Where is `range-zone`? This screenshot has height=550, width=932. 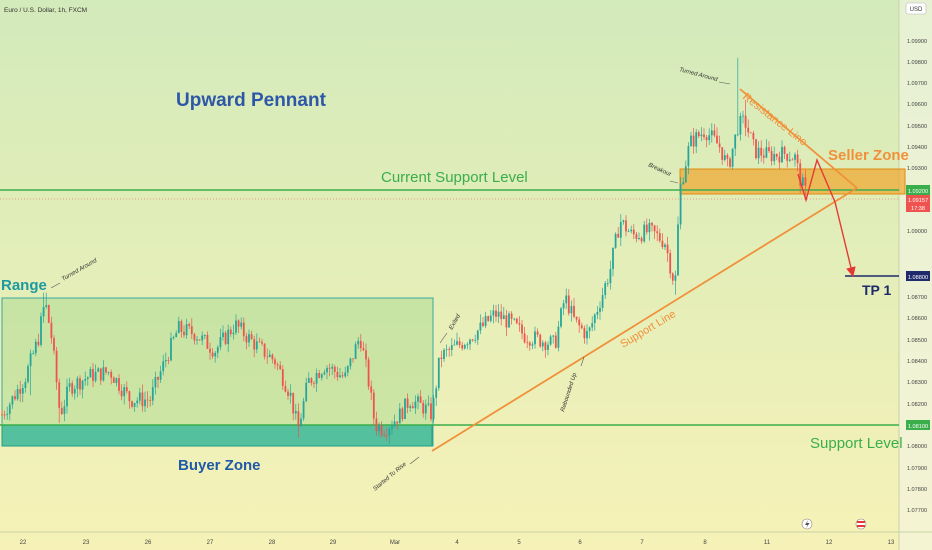
range-zone is located at coordinates (217, 372).